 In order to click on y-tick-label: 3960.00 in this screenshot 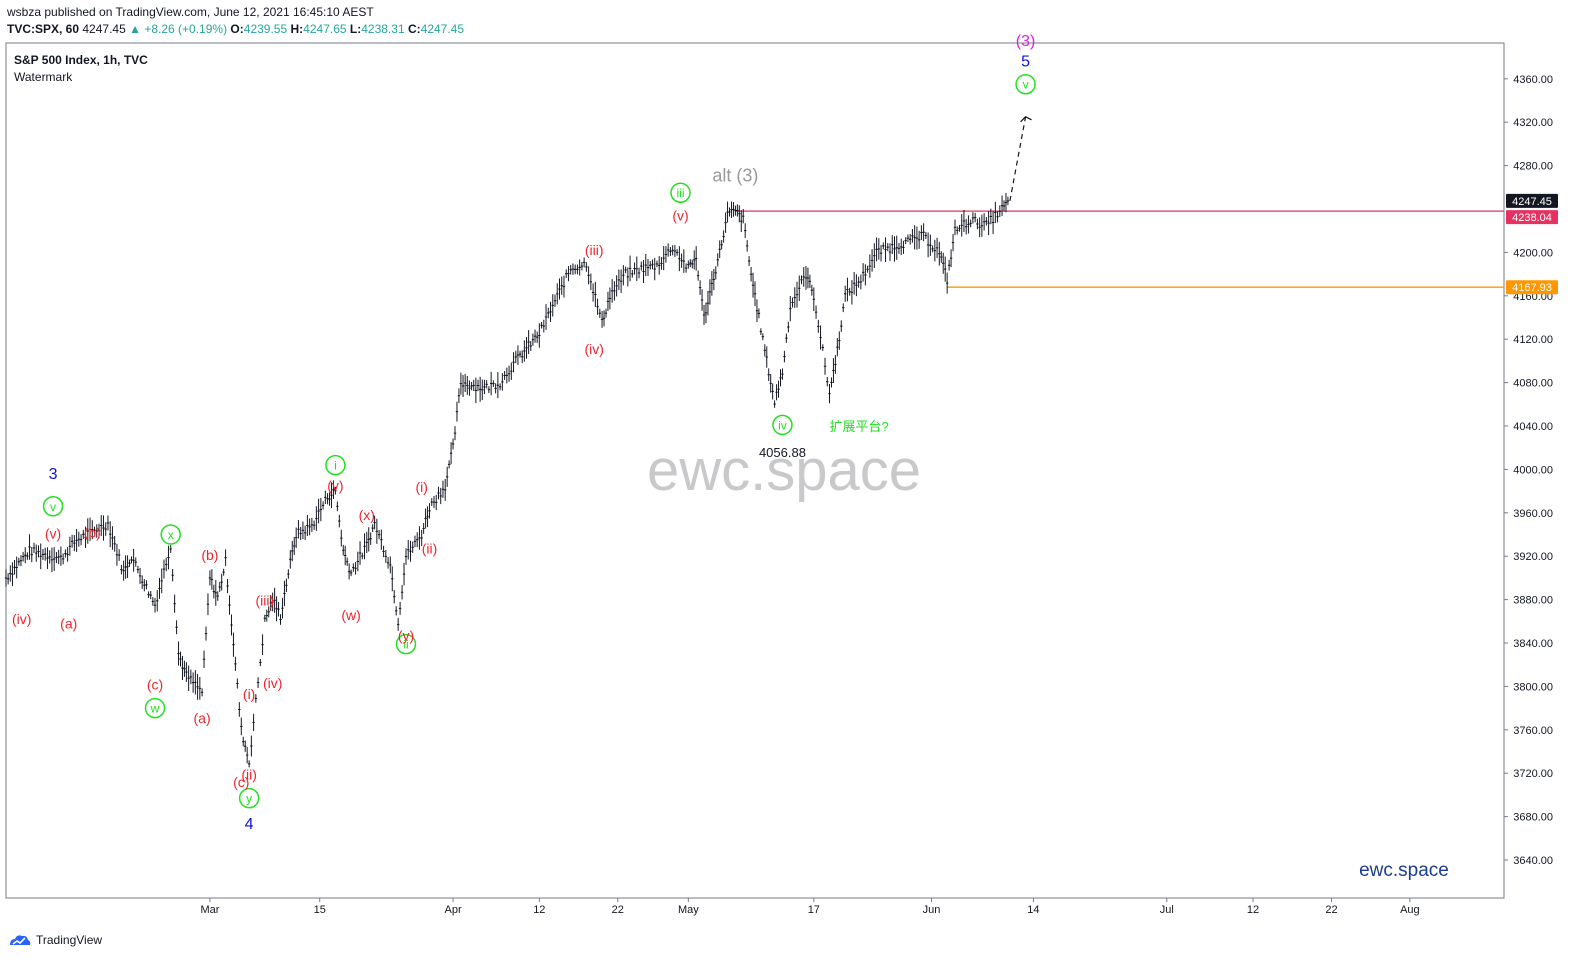, I will do `click(1533, 514)`.